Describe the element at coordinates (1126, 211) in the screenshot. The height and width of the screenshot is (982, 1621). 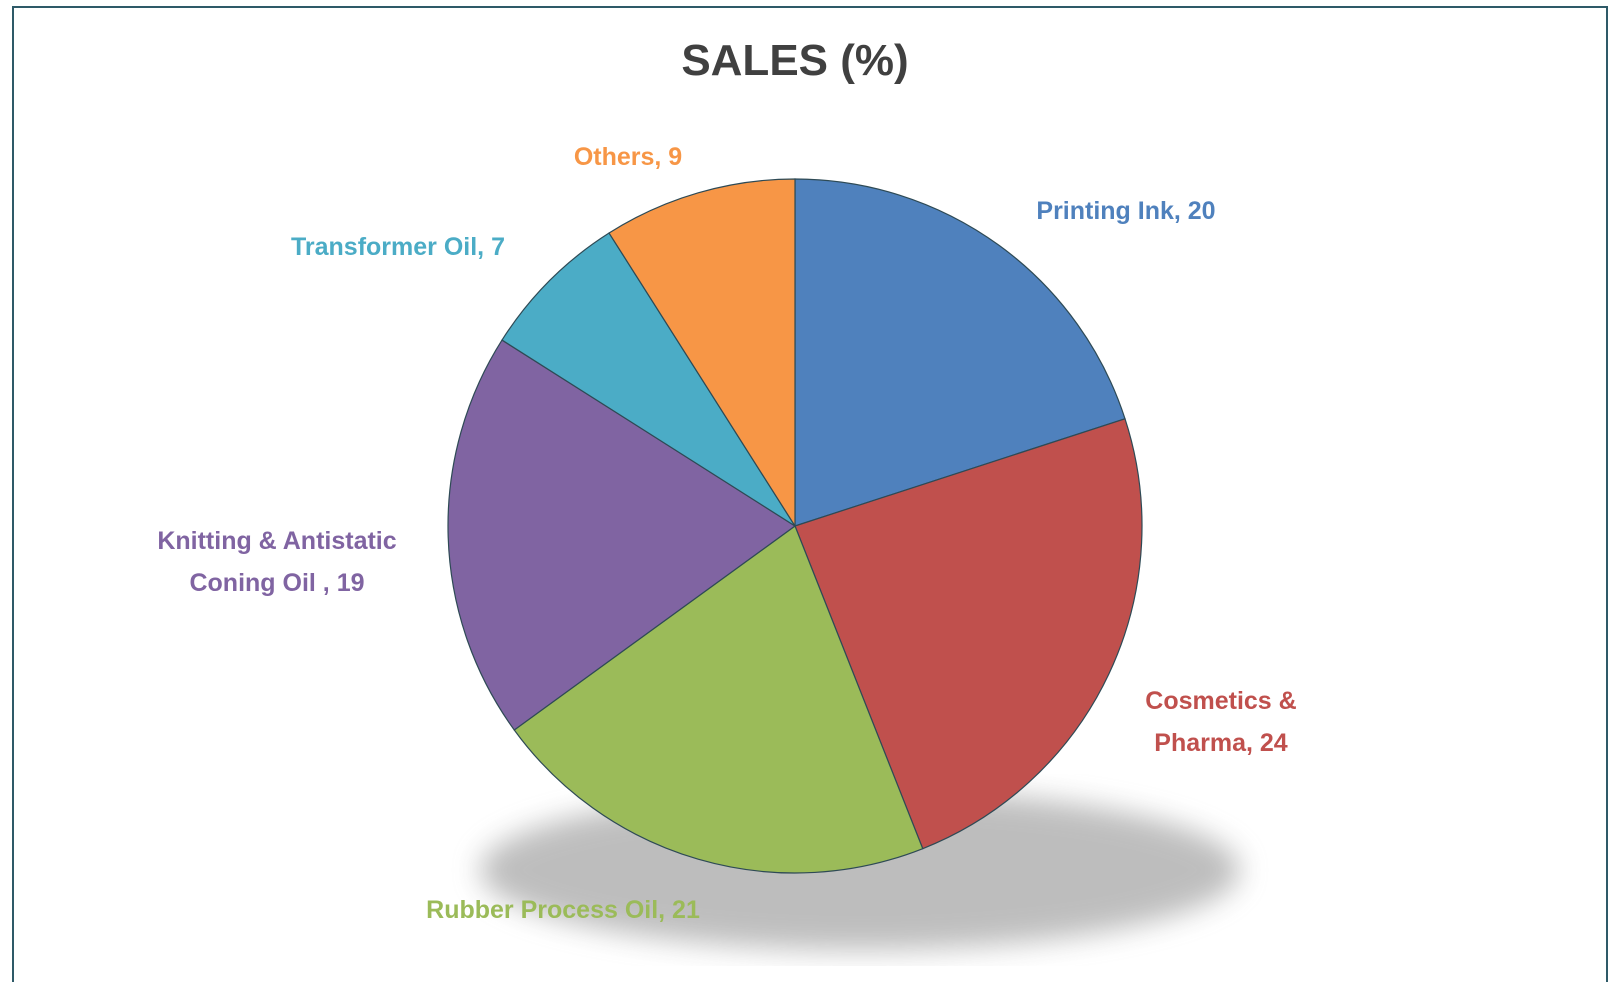
I see `data-label: Printing Ink, 20` at that location.